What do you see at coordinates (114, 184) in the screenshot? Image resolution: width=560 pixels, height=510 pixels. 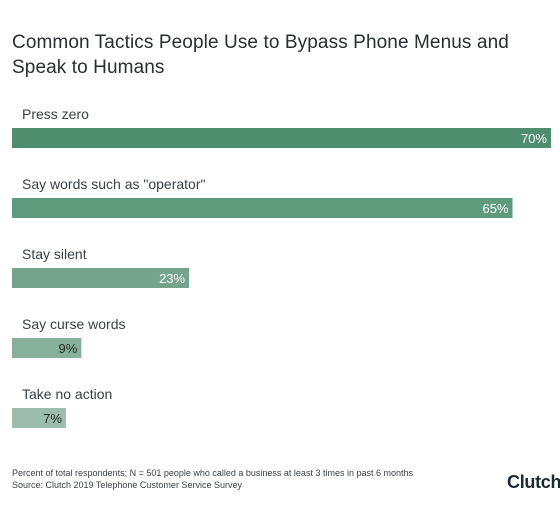 I see `category-label: Say words such as "operator"` at bounding box center [114, 184].